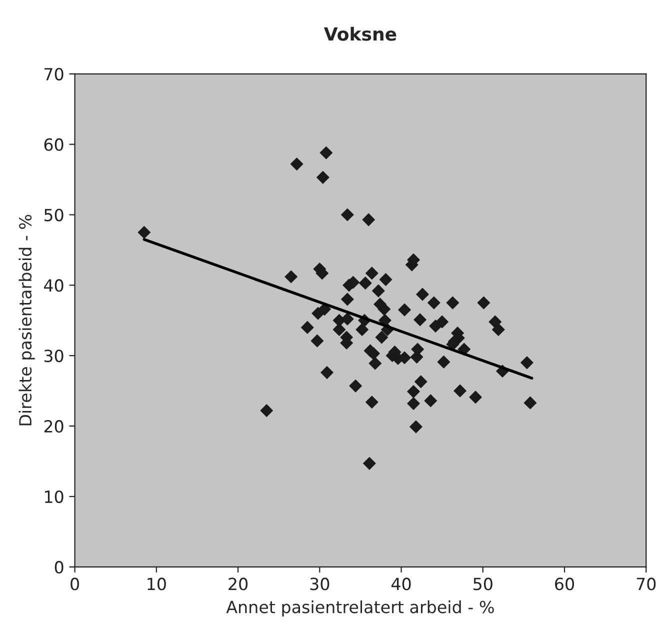  What do you see at coordinates (54, 215) in the screenshot?
I see `y-tick-label: 50` at bounding box center [54, 215].